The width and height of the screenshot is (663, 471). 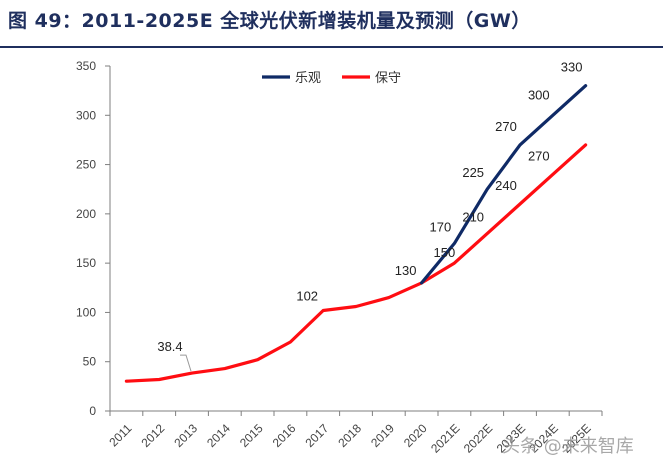 I want to click on x-tick-label: 2020, so click(x=415, y=435).